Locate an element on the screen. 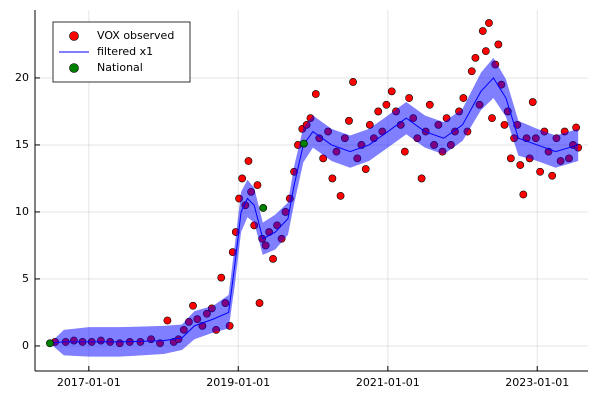 The width and height of the screenshot is (600, 404). legend-label: filtered x1 is located at coordinates (125, 51).